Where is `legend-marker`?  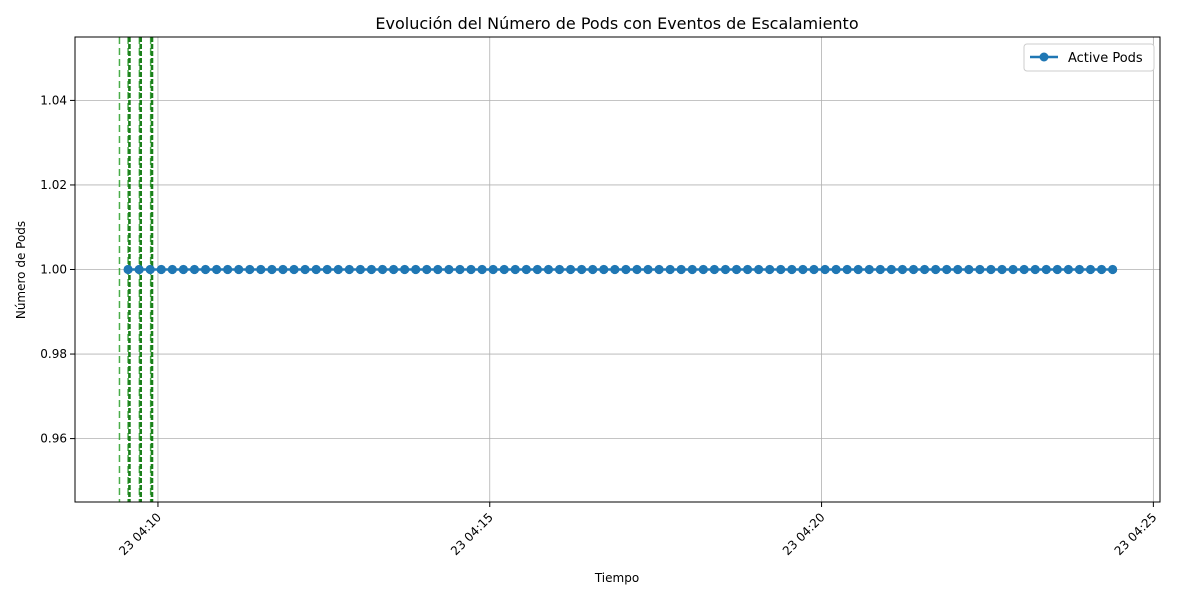 legend-marker is located at coordinates (1044, 57).